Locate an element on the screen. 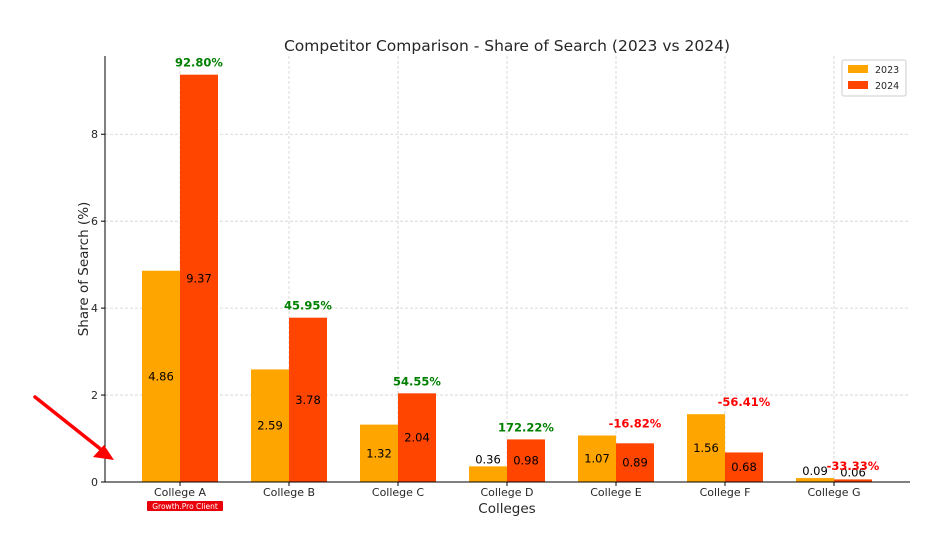 Image resolution: width=947 pixels, height=549 pixels. legend-label-2024: 2024 is located at coordinates (887, 86).